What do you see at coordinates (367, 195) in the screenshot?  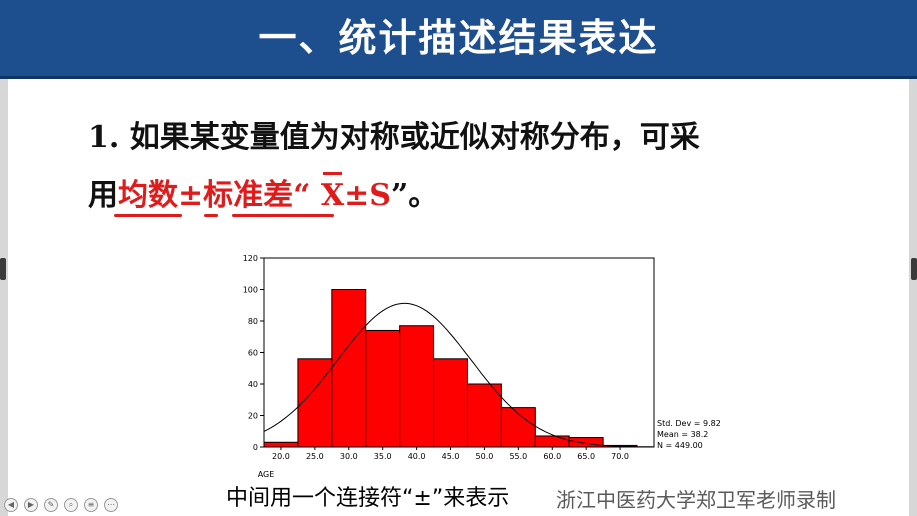 I see `formula-pm-s: ±S` at bounding box center [367, 195].